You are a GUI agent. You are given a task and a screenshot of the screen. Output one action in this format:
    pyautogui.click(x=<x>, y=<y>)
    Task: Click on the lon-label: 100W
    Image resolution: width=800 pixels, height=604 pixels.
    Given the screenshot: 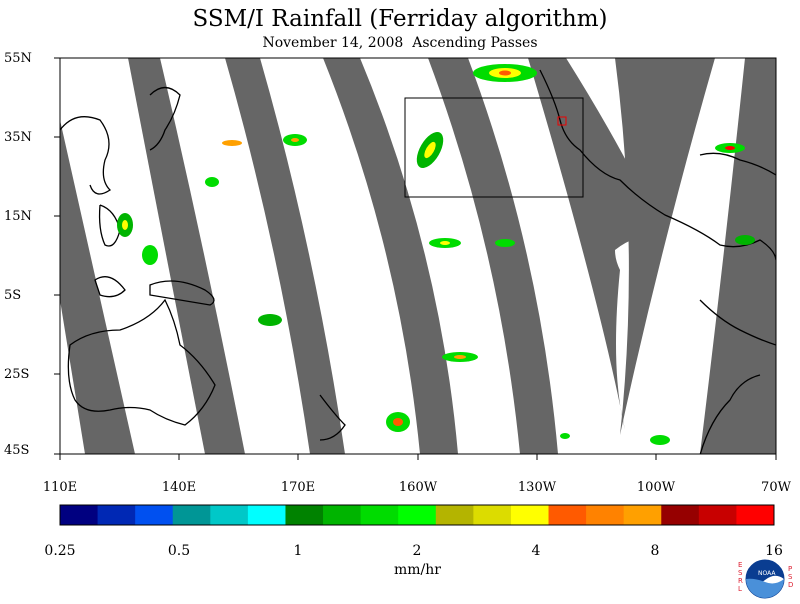 What is the action you would take?
    pyautogui.click(x=656, y=487)
    